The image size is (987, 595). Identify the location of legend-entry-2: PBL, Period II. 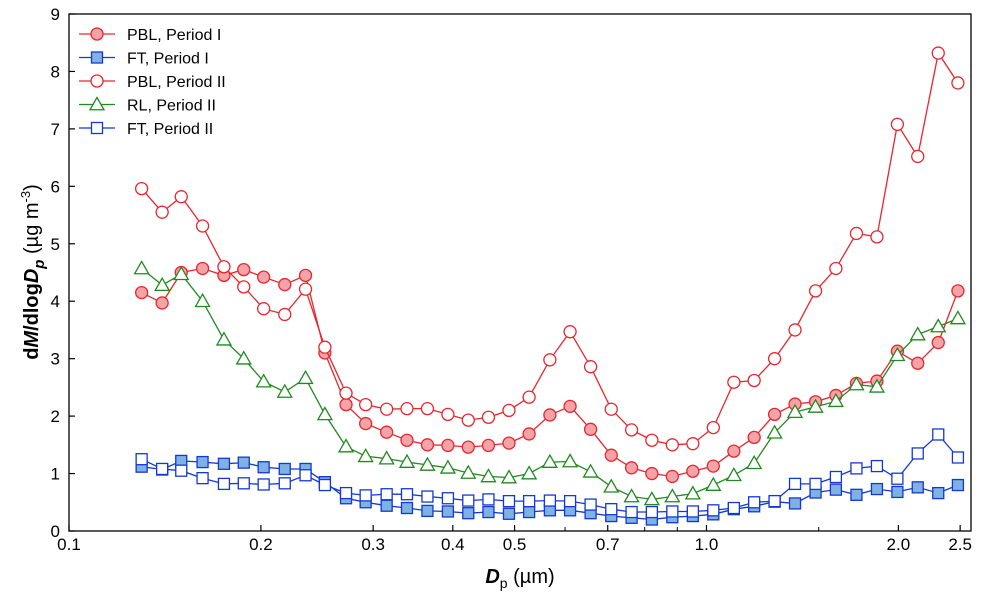
(152, 82).